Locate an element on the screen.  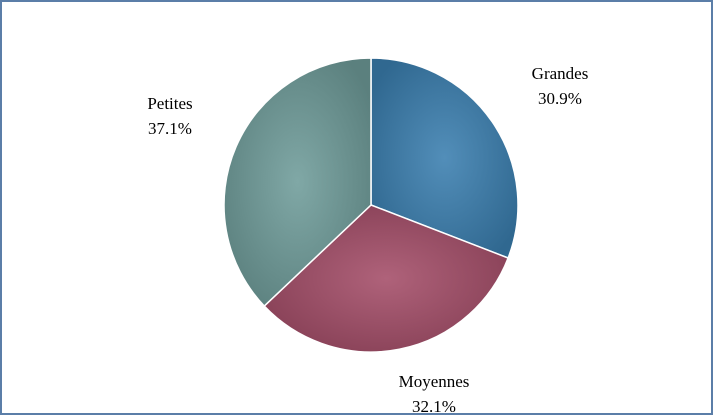
pie-slice-petites is located at coordinates (297, 182).